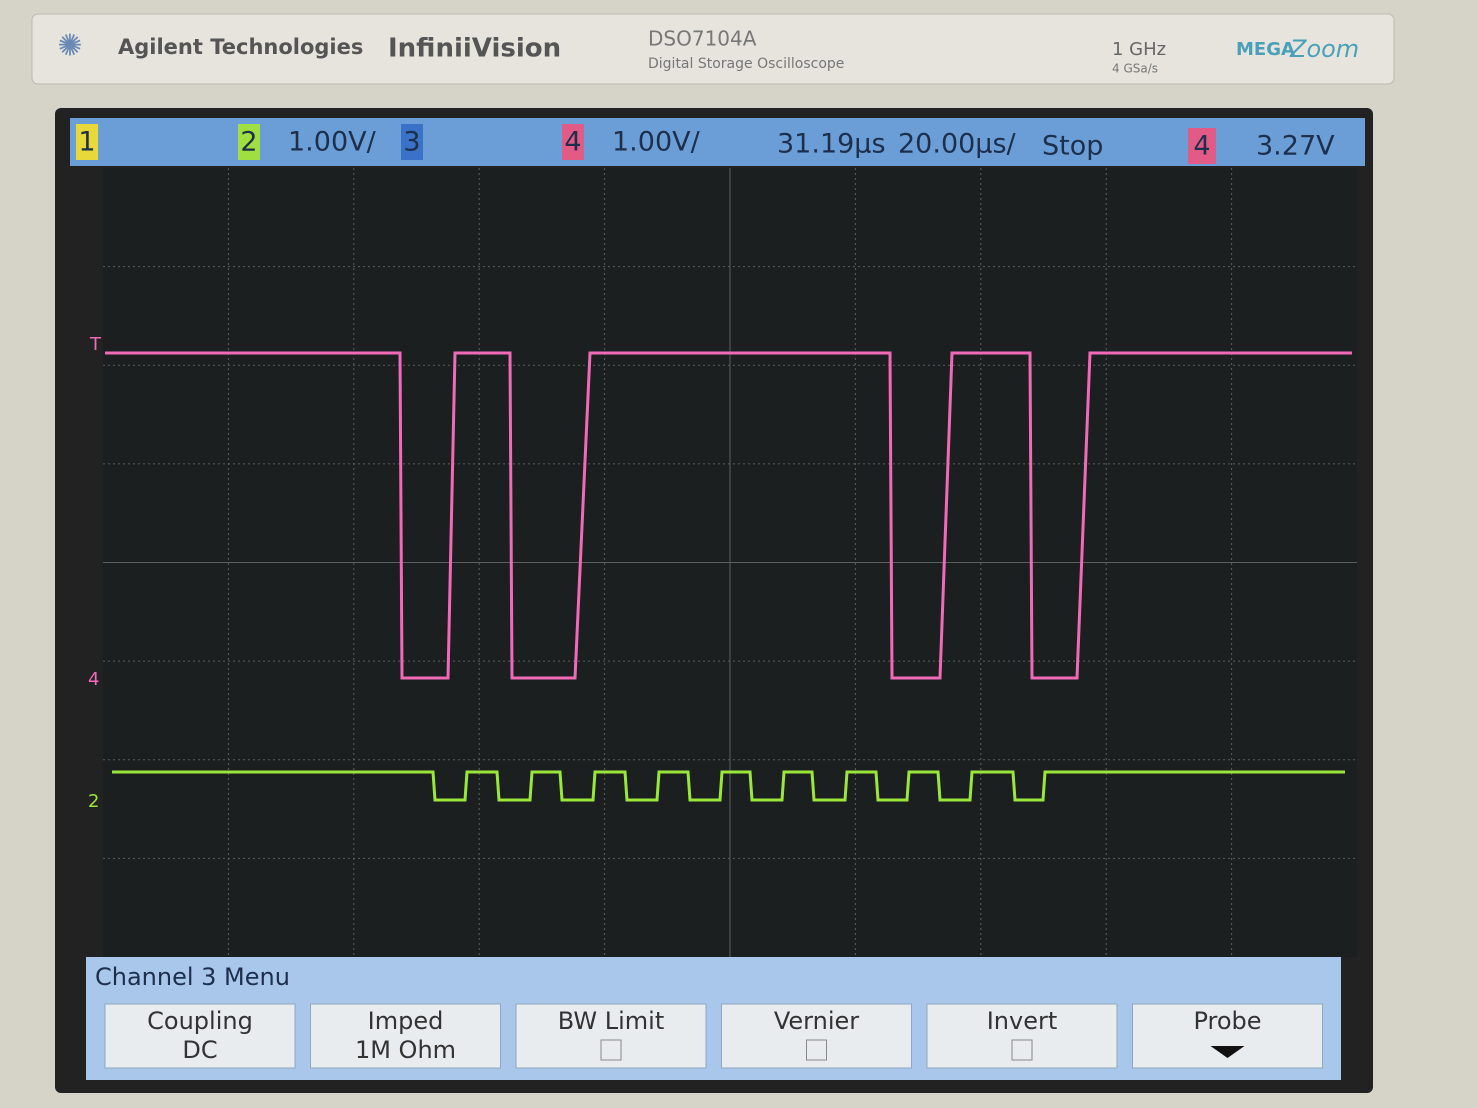 The width and height of the screenshot is (1477, 1108). I want to click on brand: Agilent Technologies, so click(240, 47).